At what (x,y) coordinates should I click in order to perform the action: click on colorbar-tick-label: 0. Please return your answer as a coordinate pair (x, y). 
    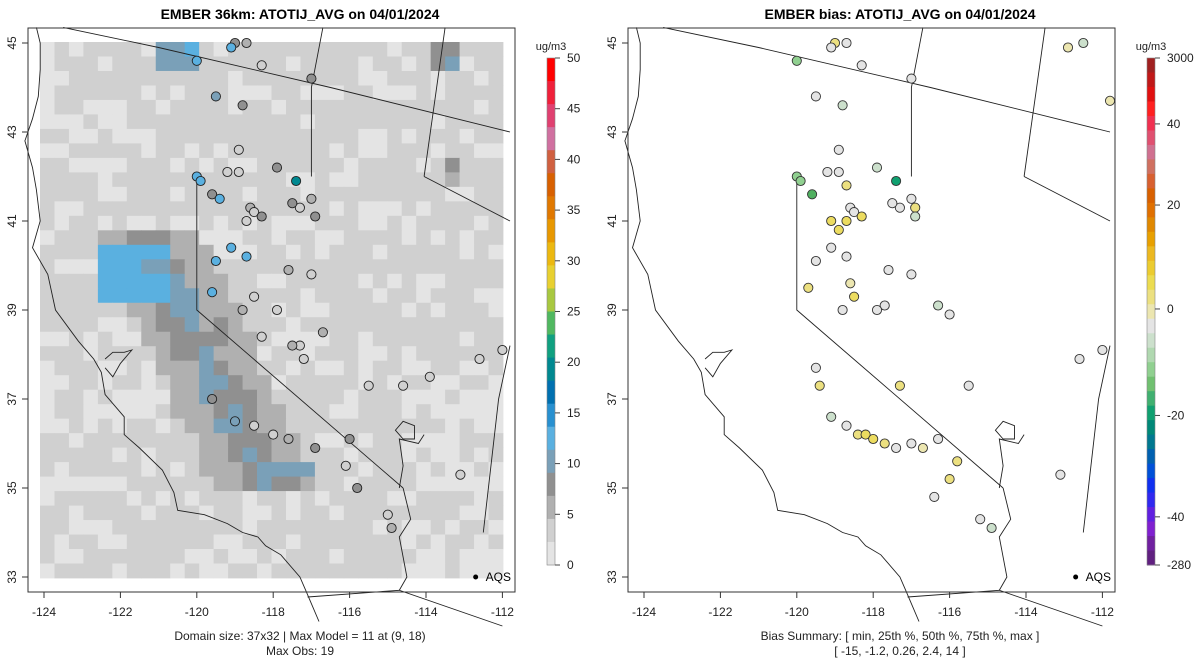
    Looking at the image, I should click on (570, 565).